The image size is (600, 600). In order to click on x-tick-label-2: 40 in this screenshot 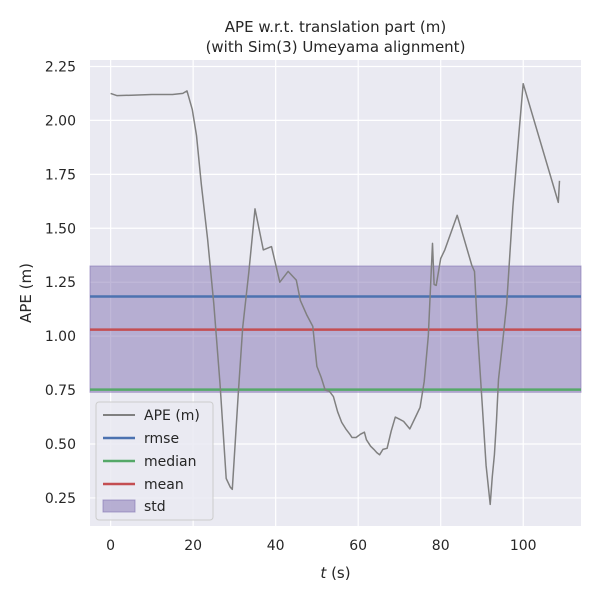, I will do `click(276, 546)`.